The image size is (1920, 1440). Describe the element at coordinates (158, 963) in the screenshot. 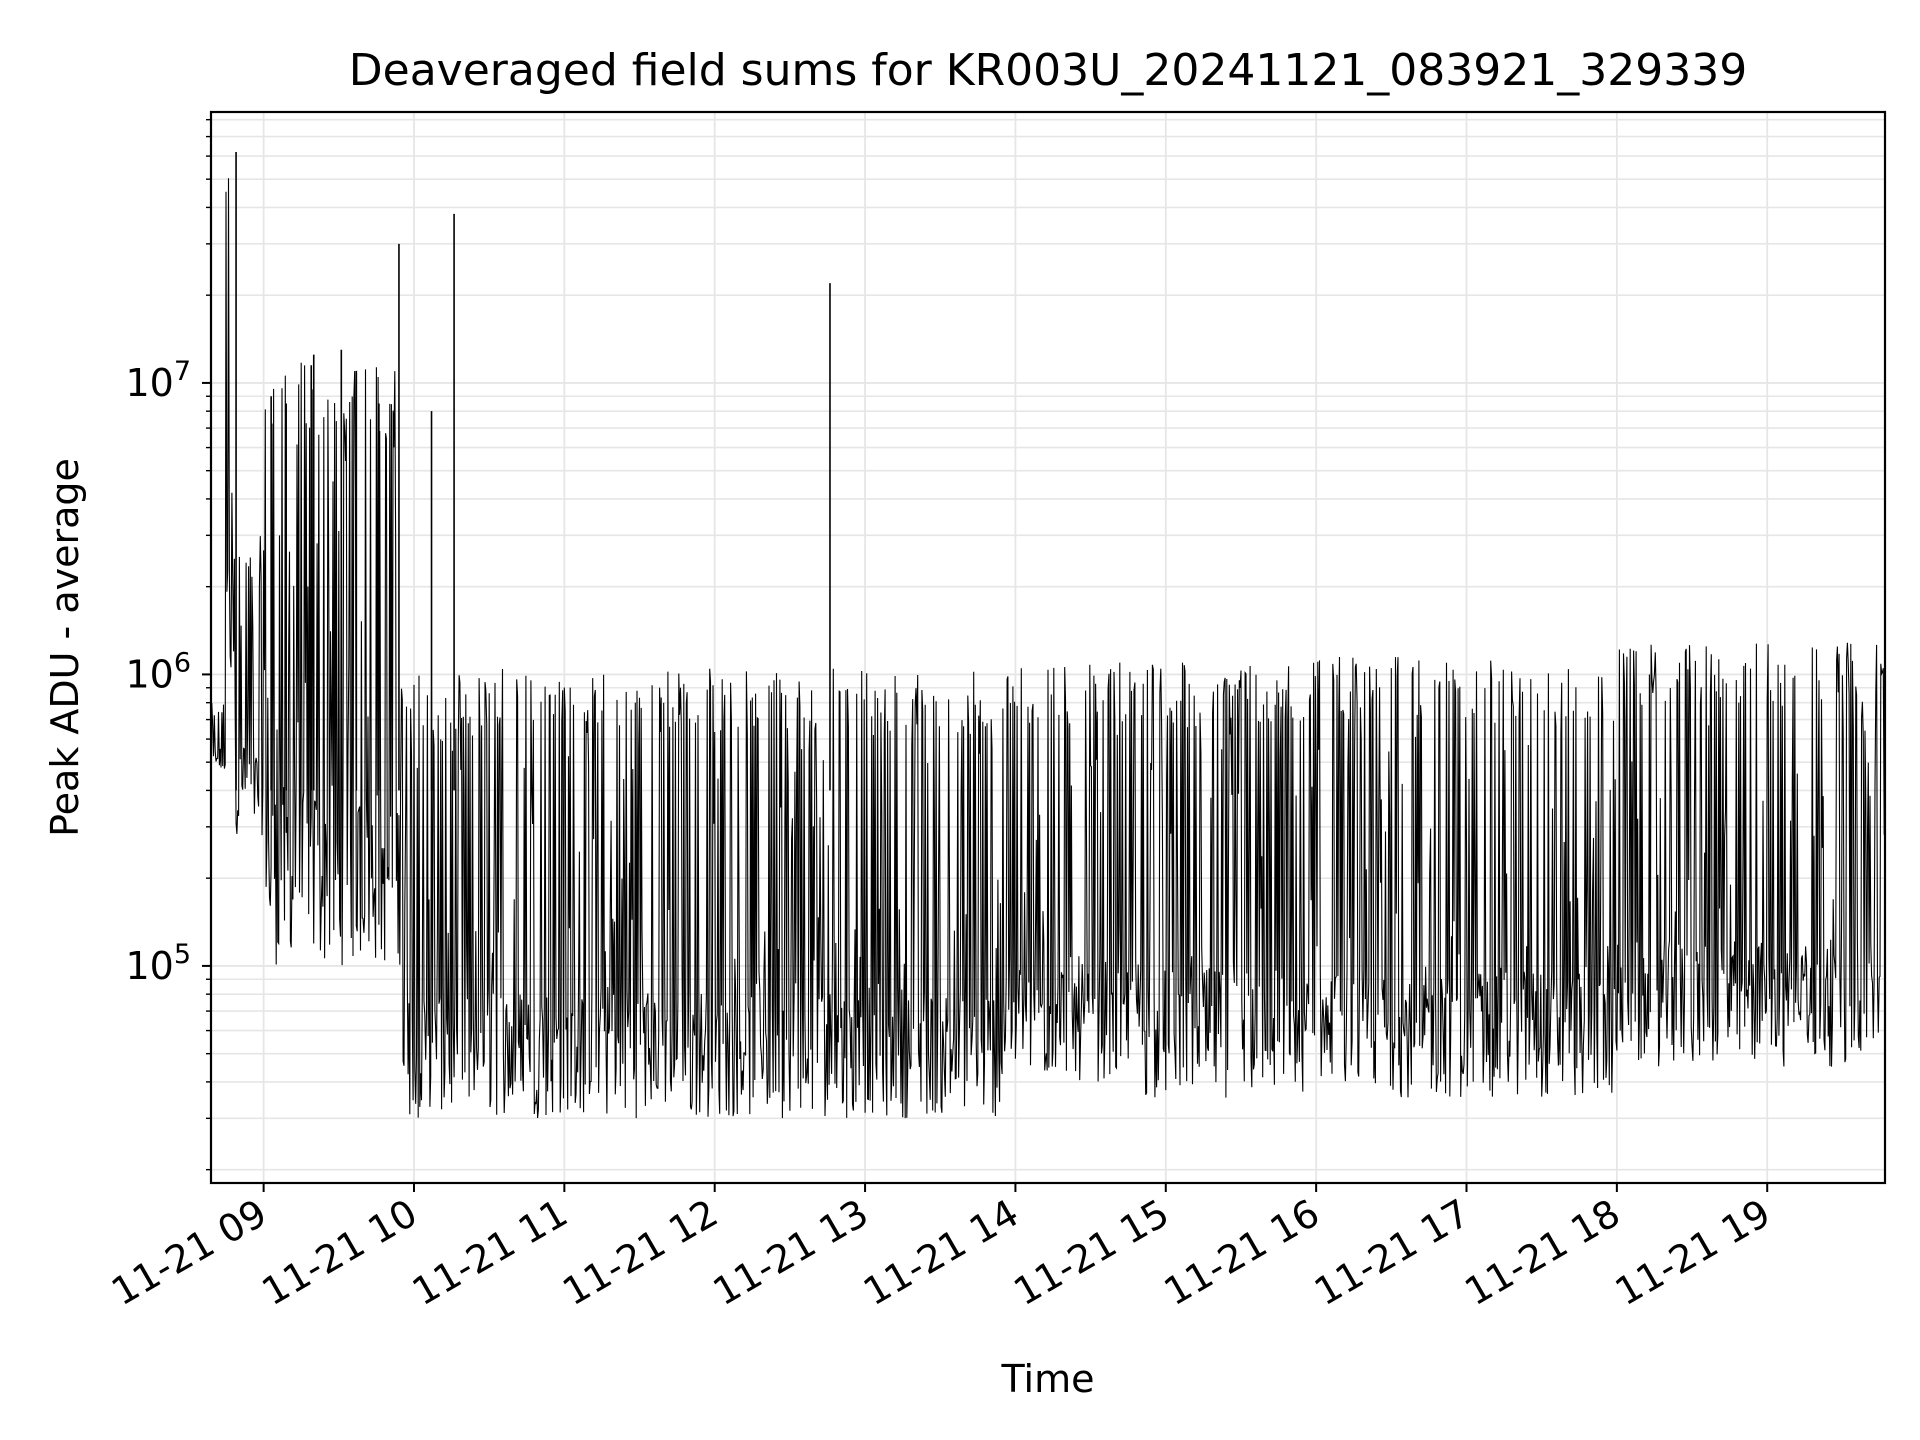

I see `y-tick-label: 105` at that location.